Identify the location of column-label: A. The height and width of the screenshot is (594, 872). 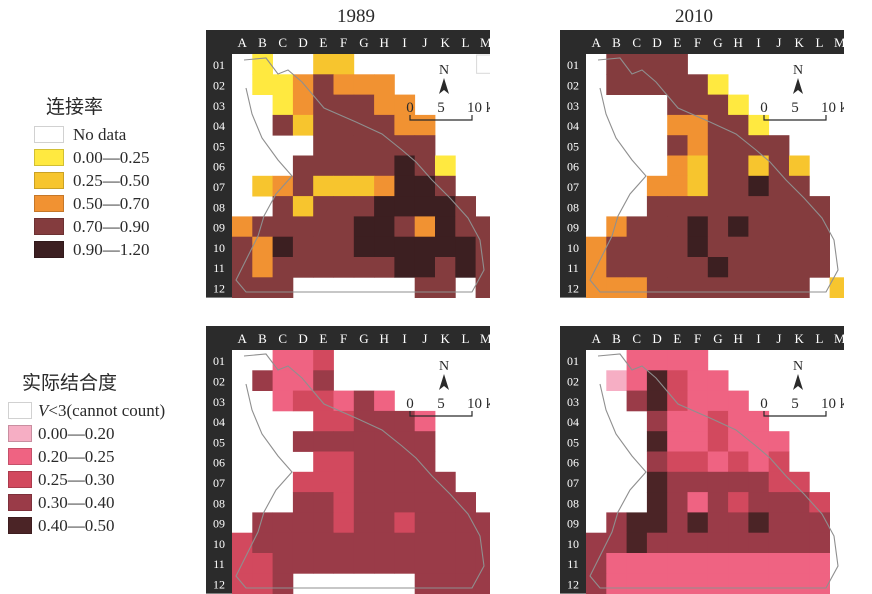
(242, 42).